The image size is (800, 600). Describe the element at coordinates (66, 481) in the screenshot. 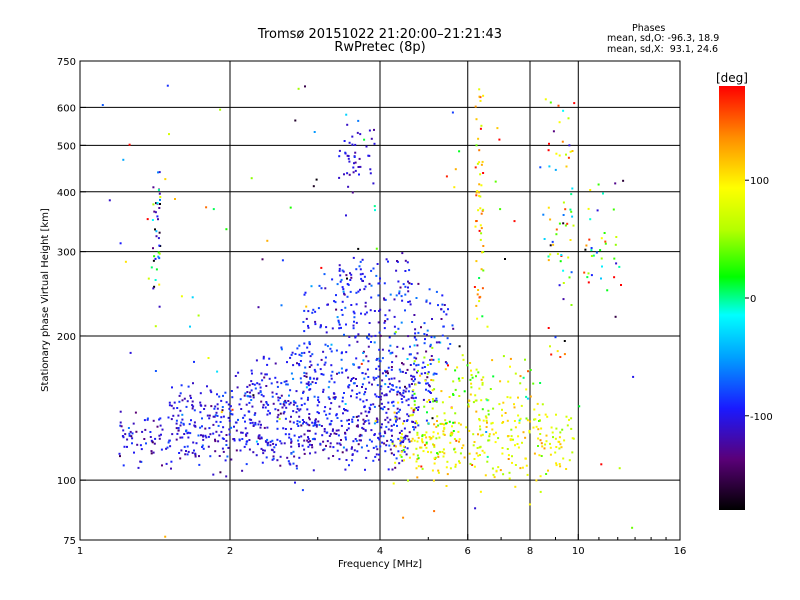

I see `y-tick-label: 100` at that location.